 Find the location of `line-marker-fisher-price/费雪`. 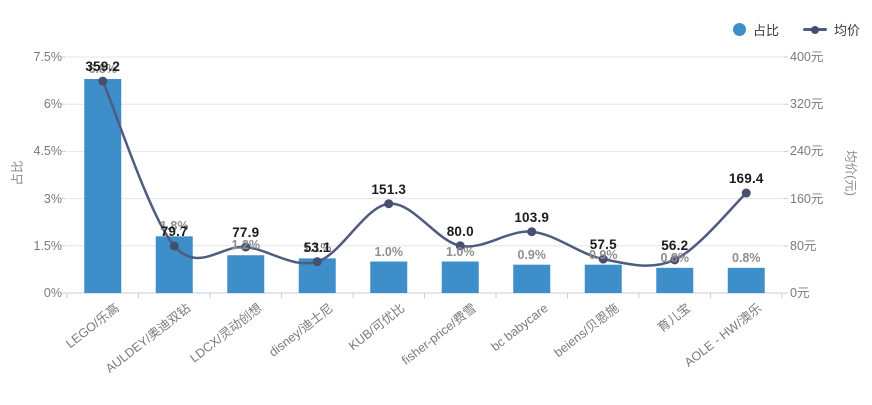

line-marker-fisher-price/费雪 is located at coordinates (460, 246).